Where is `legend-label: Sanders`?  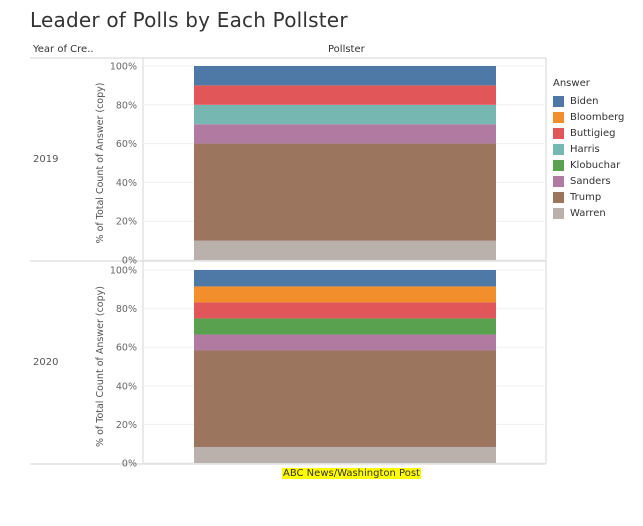 legend-label: Sanders is located at coordinates (590, 181).